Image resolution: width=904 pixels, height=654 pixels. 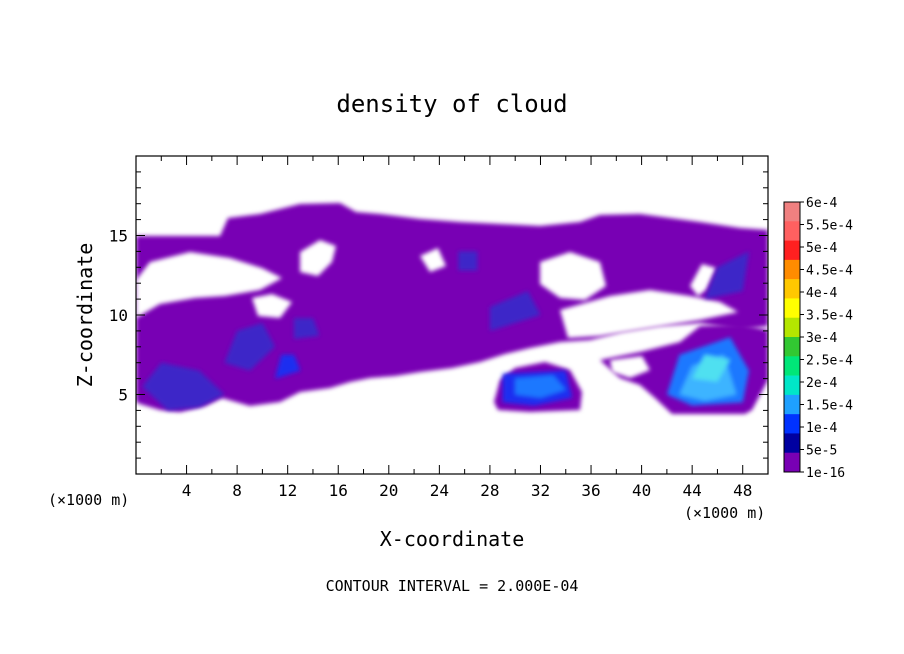 I want to click on x-tick-label: 4, so click(x=187, y=490).